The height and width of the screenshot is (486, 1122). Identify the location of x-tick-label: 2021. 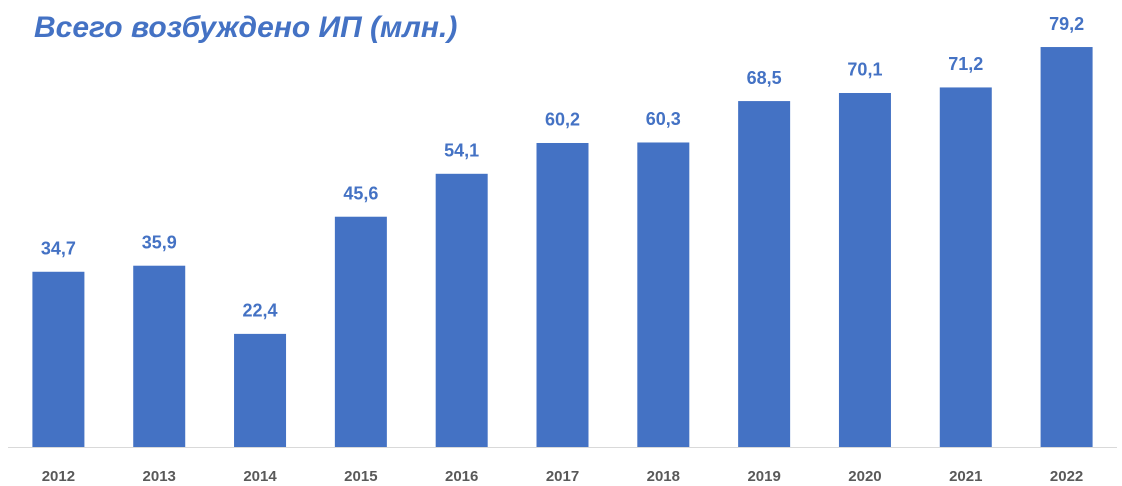
(965, 476).